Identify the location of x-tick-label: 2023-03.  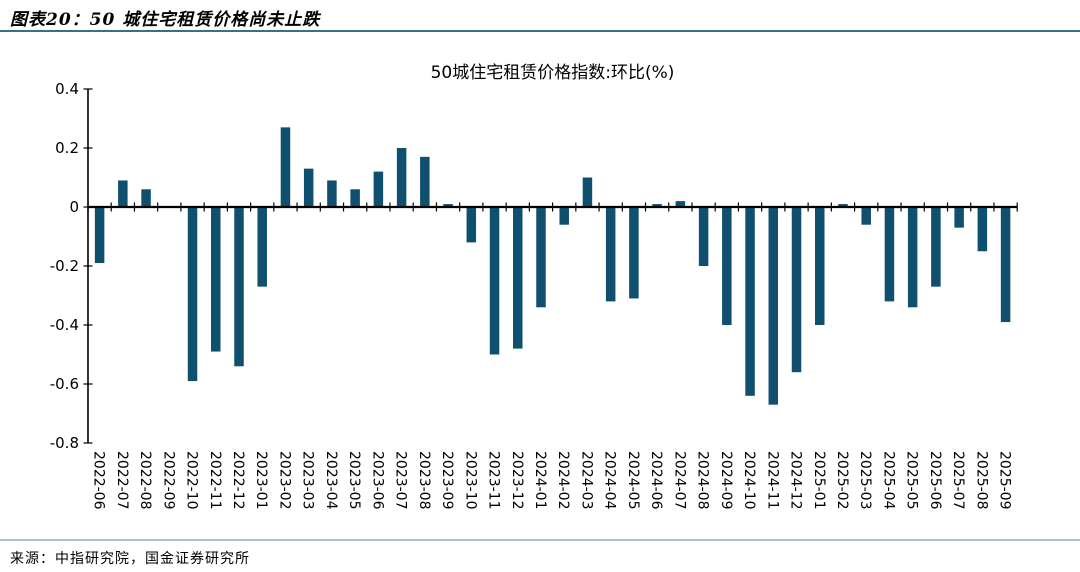
(308, 480).